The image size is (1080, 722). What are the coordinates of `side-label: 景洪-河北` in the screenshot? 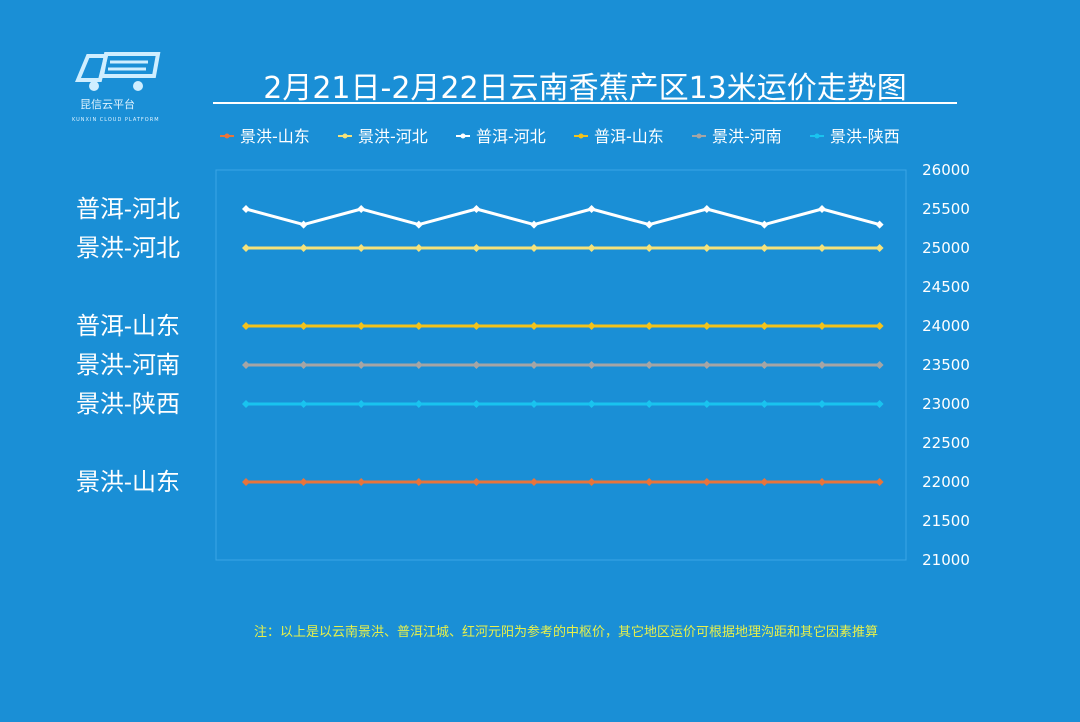 It's located at (128, 248).